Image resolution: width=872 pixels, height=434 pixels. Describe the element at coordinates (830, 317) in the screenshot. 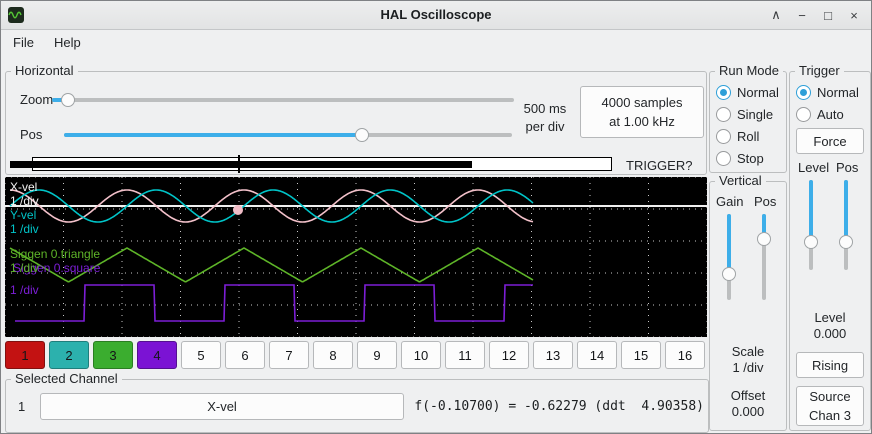

I see `trigger-level-readout-label: Level` at that location.